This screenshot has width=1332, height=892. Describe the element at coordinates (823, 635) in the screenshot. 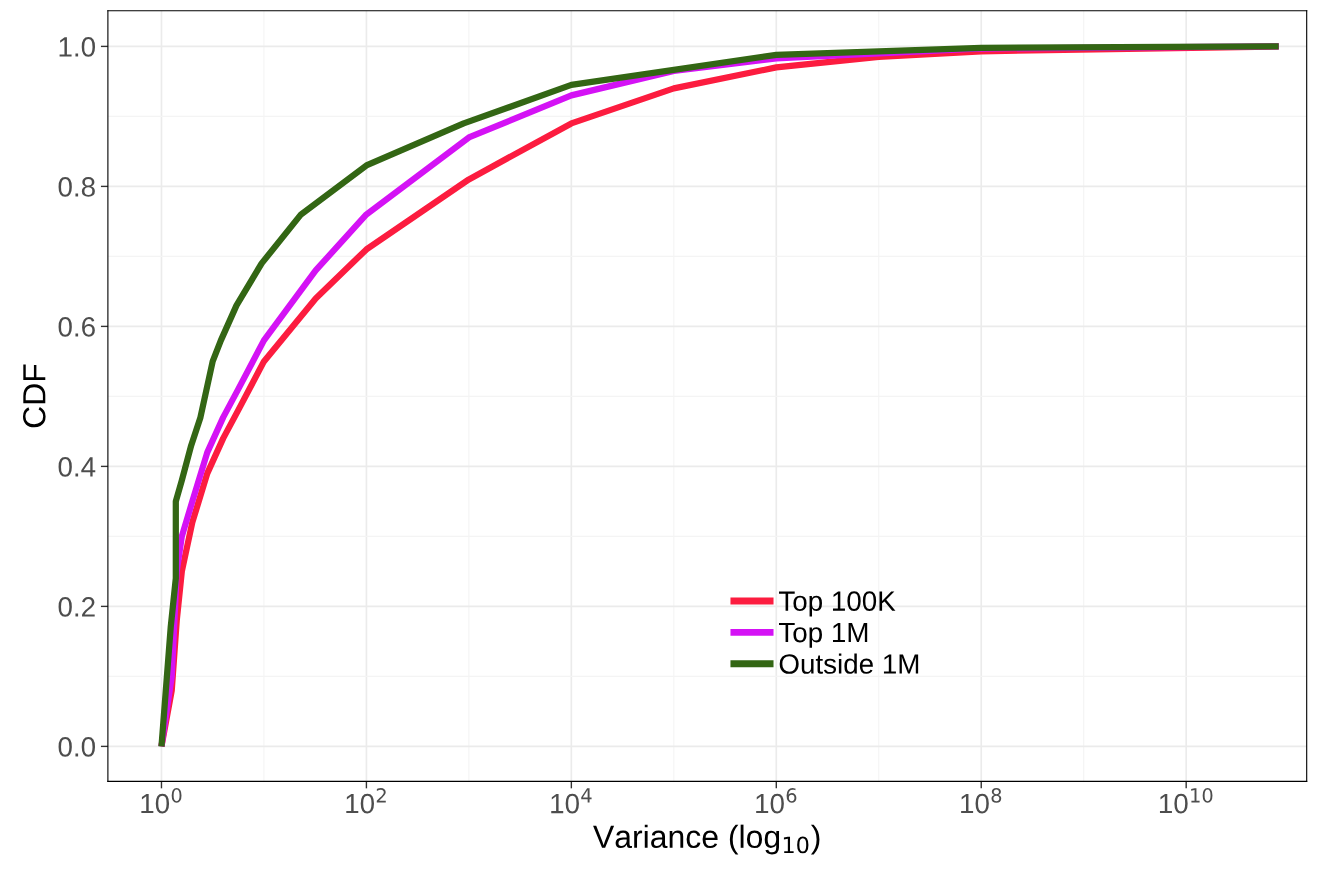

I see `legend-label: Top 1M` at that location.